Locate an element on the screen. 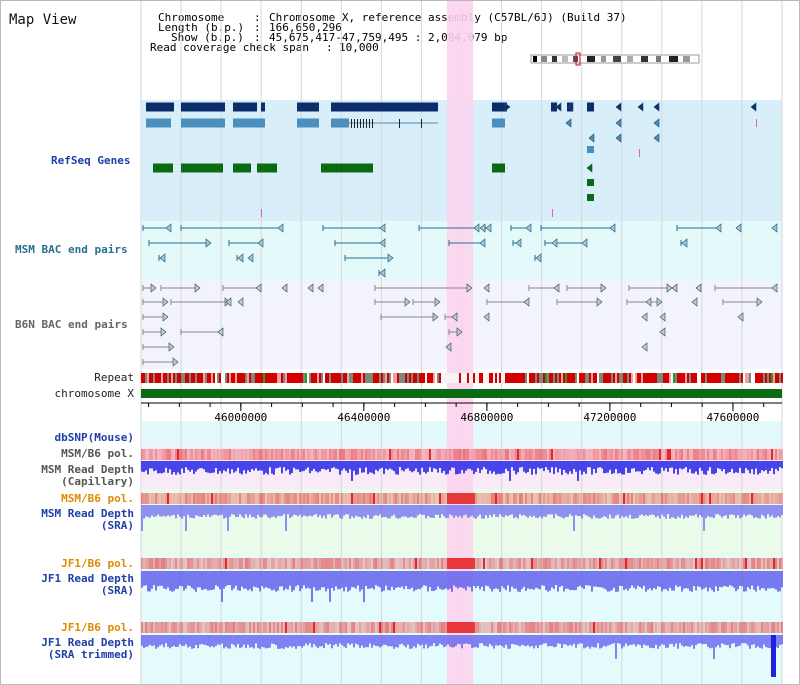 The width and height of the screenshot is (800, 685). jf1-depth-2-spike is located at coordinates (773, 656).